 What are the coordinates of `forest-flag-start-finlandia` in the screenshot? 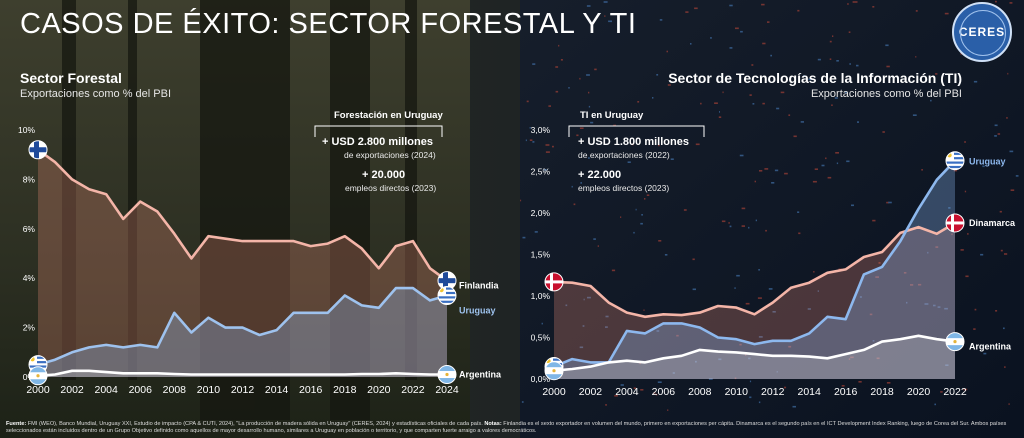 It's located at (38, 150).